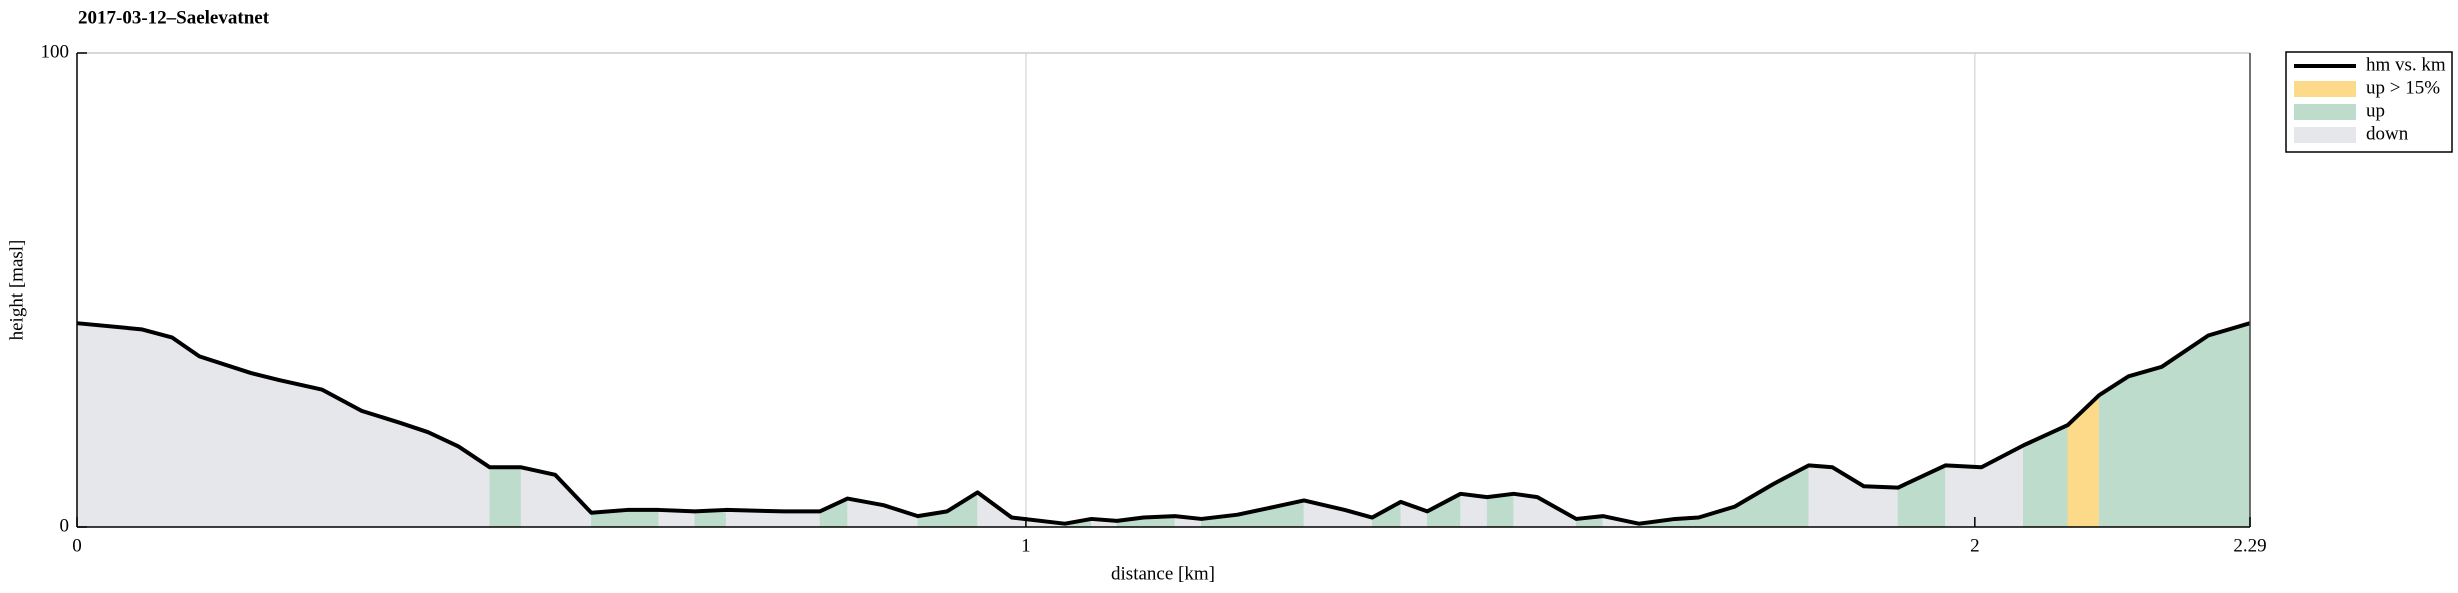 The width and height of the screenshot is (2458, 593). What do you see at coordinates (1026, 545) in the screenshot?
I see `x-tick-label: 1` at bounding box center [1026, 545].